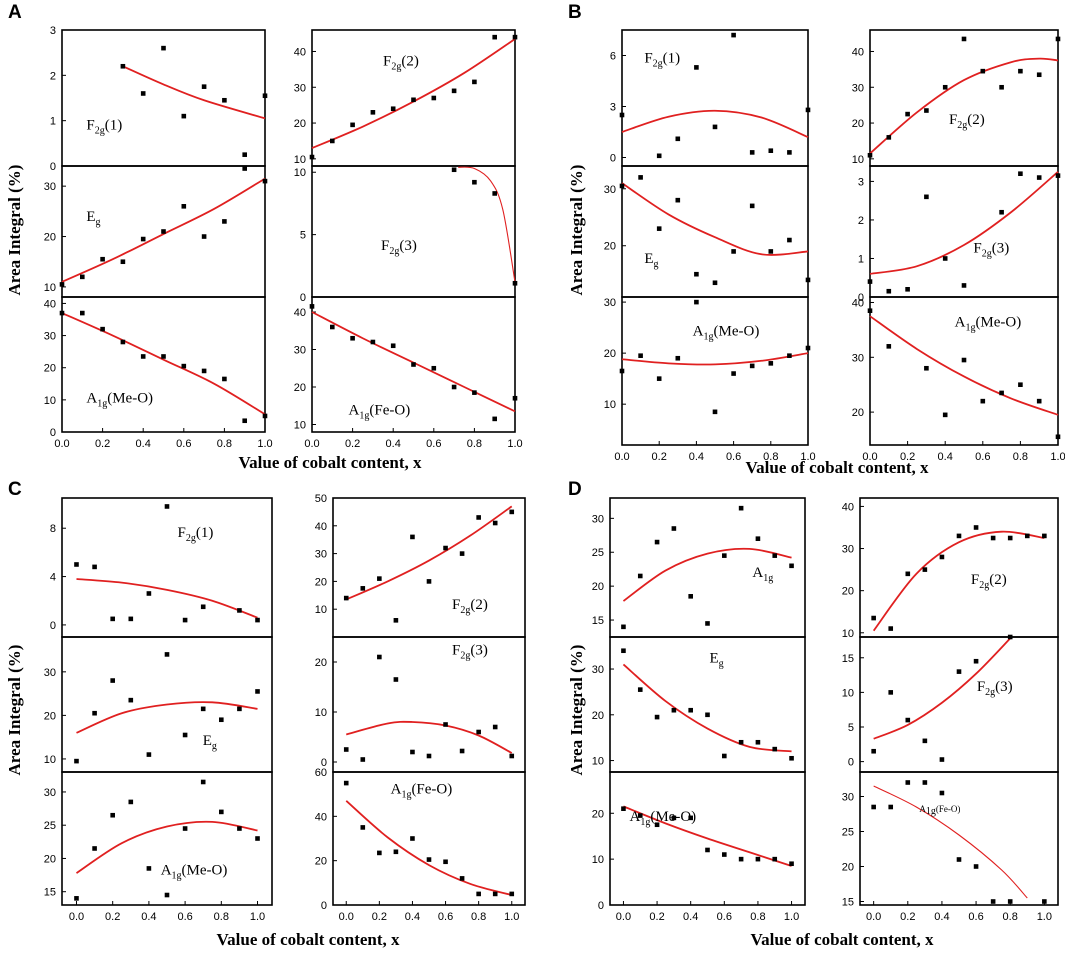  Describe the element at coordinates (1044, 917) in the screenshot. I see `x-tick-label: 1.0` at that location.